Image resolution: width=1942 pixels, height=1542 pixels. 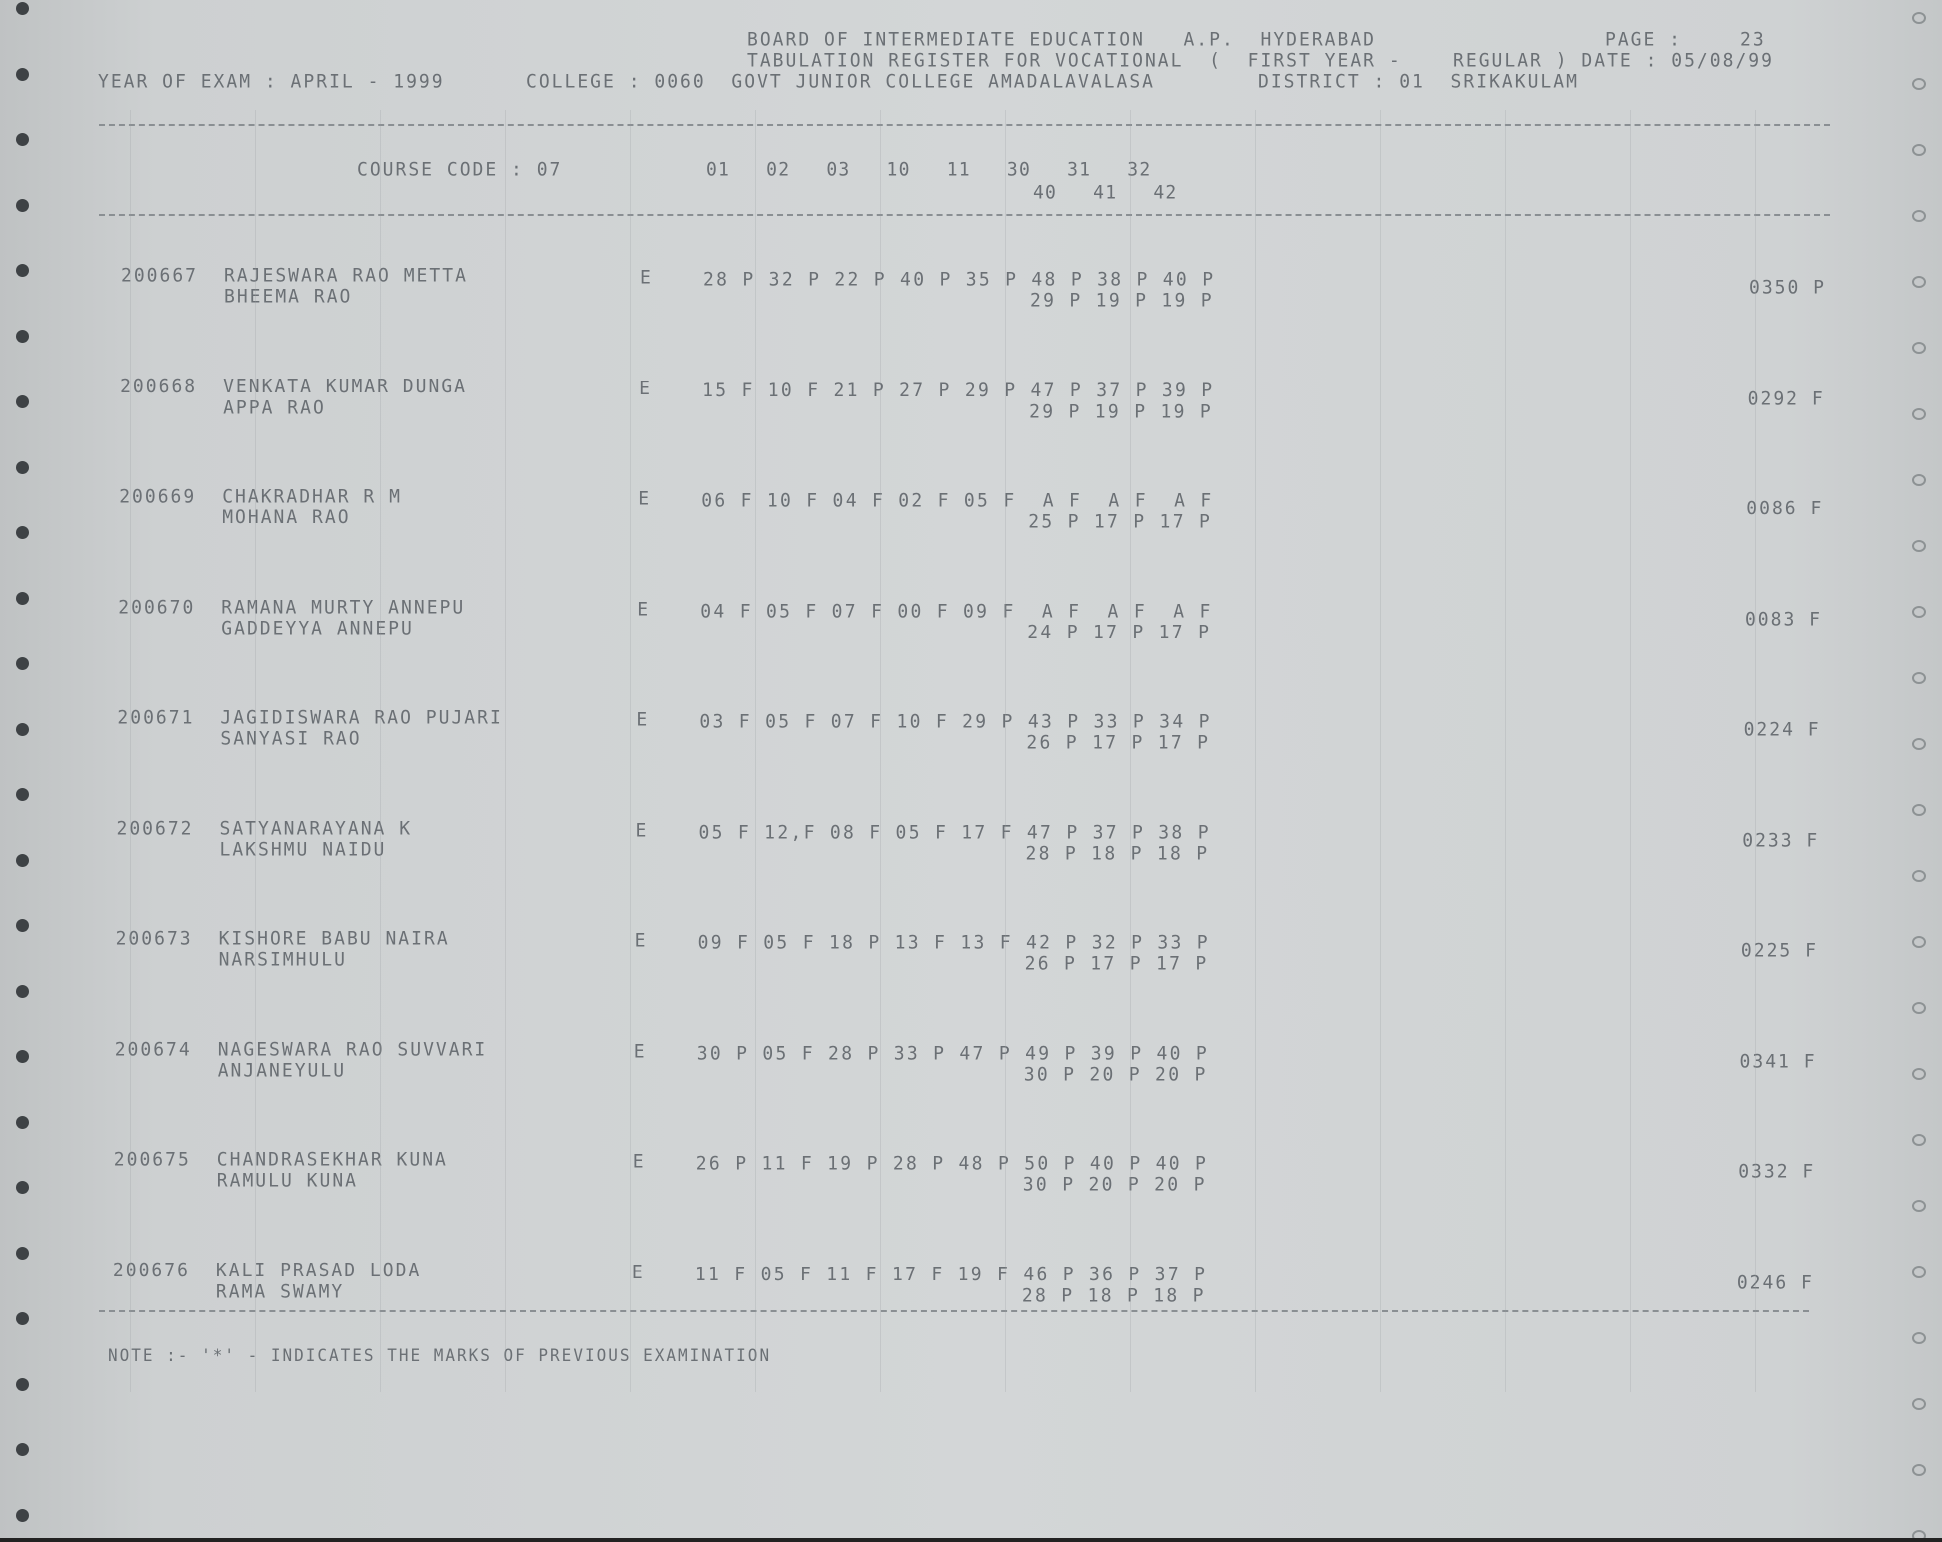 What do you see at coordinates (1781, 839) in the screenshot?
I see `grand-total-result: 0233 F` at bounding box center [1781, 839].